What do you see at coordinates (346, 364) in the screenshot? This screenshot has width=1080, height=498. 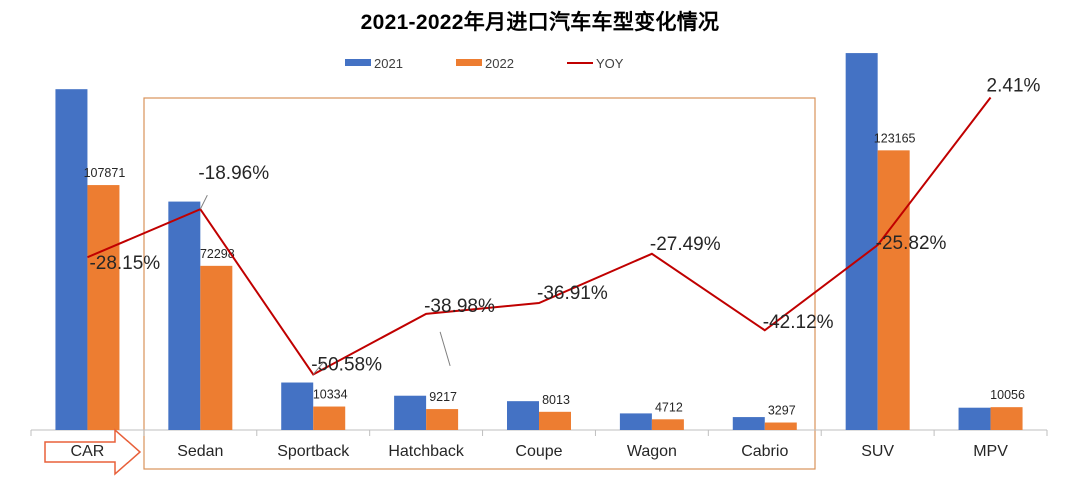 I see `yoy-data-label: -50.58%` at bounding box center [346, 364].